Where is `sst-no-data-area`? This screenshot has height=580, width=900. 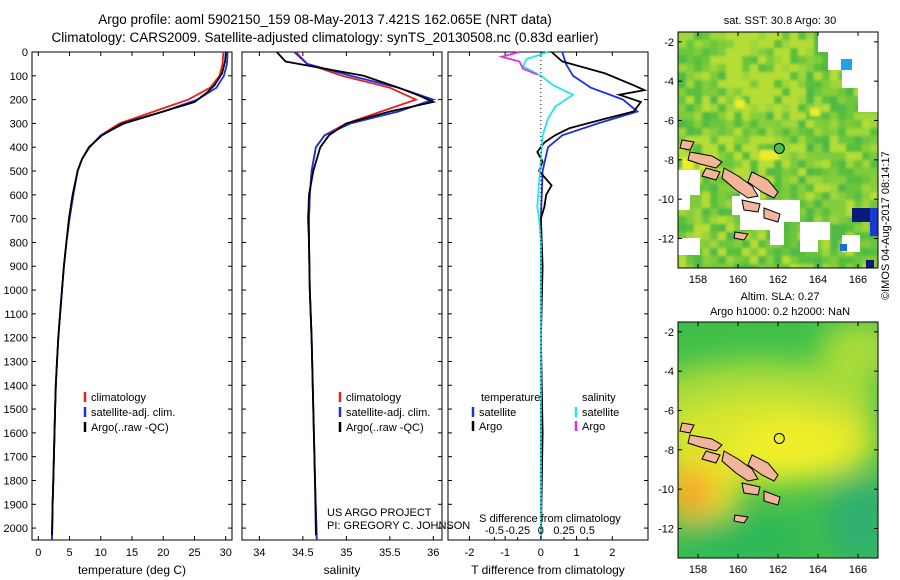
sst-no-data-area is located at coordinates (689, 190).